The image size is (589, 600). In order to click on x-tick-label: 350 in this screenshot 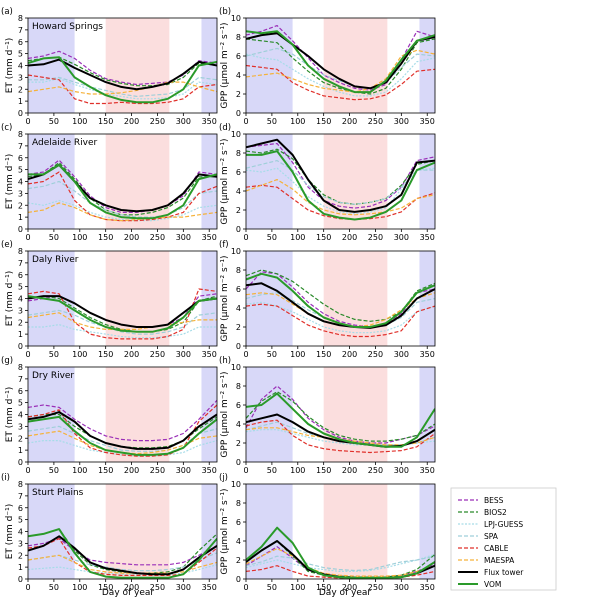, I will do `click(427, 237)`.